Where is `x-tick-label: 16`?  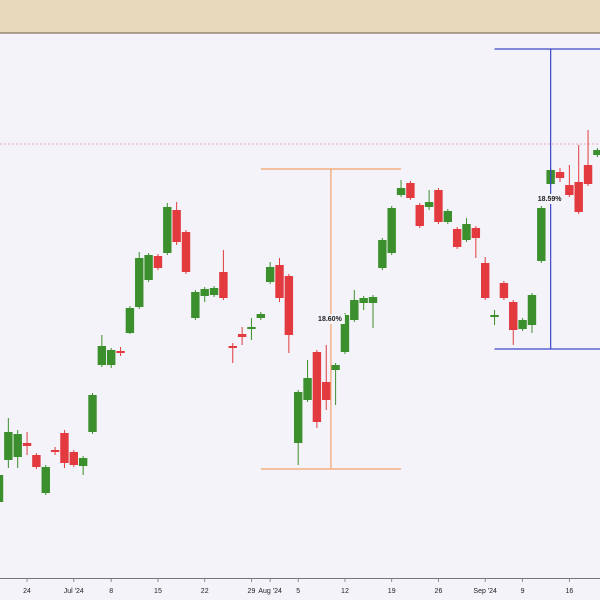
x-tick-label: 16 is located at coordinates (569, 591).